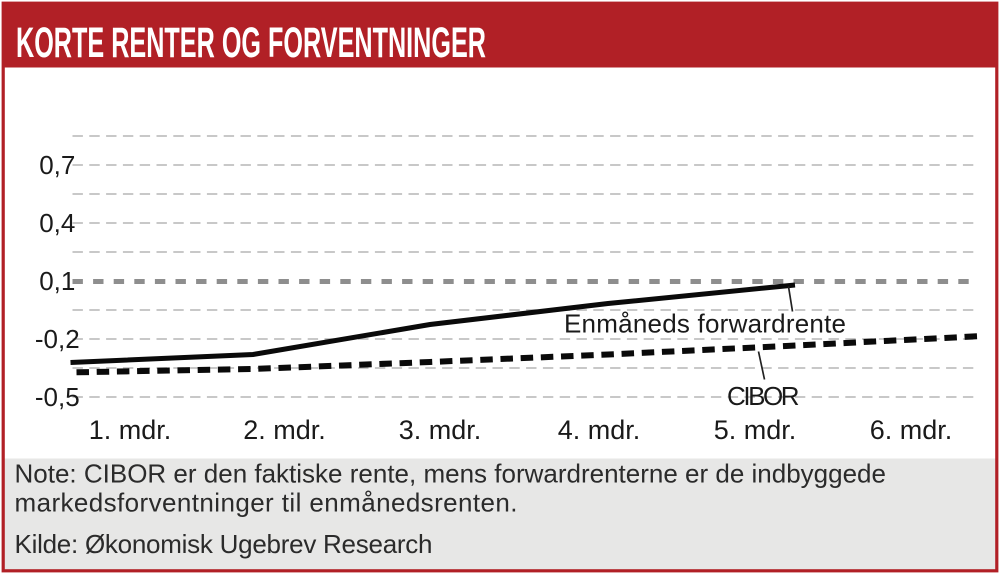  Describe the element at coordinates (57, 281) in the screenshot. I see `svg-text: 0,1` at that location.